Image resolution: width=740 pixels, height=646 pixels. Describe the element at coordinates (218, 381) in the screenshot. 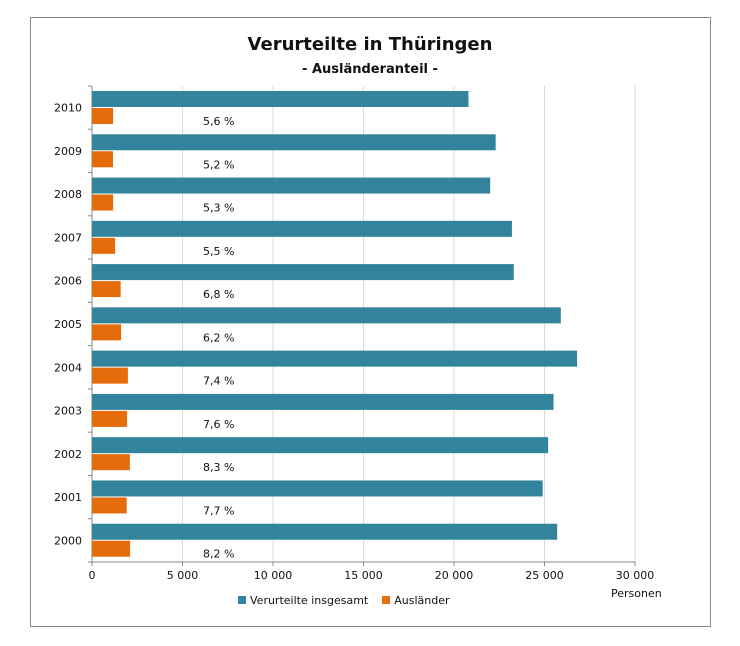

I see `data-label: 7,4 %` at that location.